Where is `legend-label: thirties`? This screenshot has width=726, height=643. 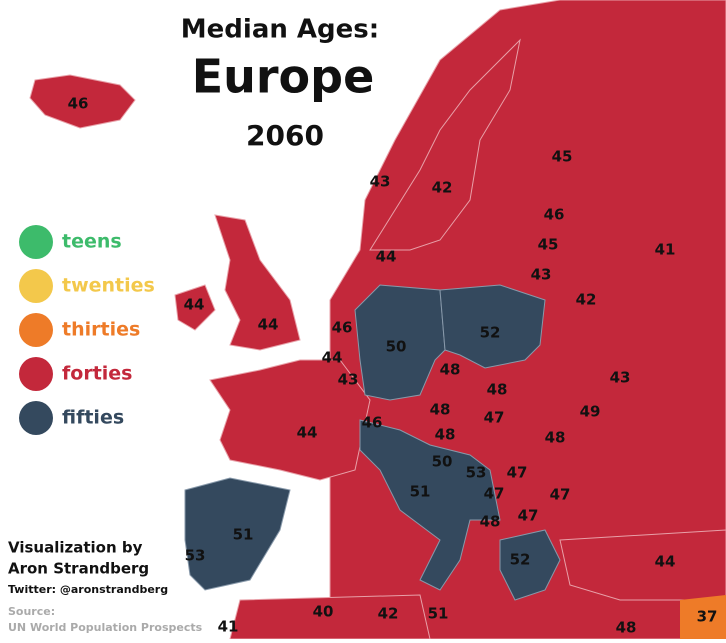
legend-label: thirties is located at coordinates (101, 330).